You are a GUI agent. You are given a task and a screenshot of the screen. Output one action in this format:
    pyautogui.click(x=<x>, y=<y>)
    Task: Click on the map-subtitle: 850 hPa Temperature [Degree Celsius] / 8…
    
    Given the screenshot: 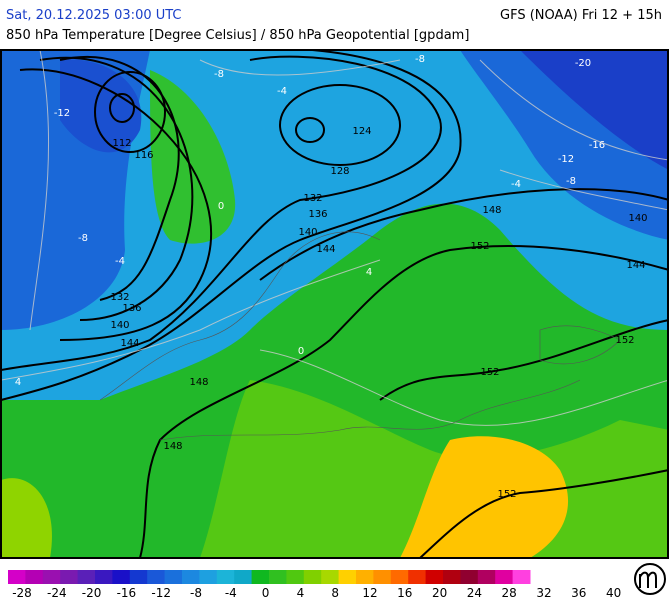 What is the action you would take?
    pyautogui.click(x=237, y=35)
    